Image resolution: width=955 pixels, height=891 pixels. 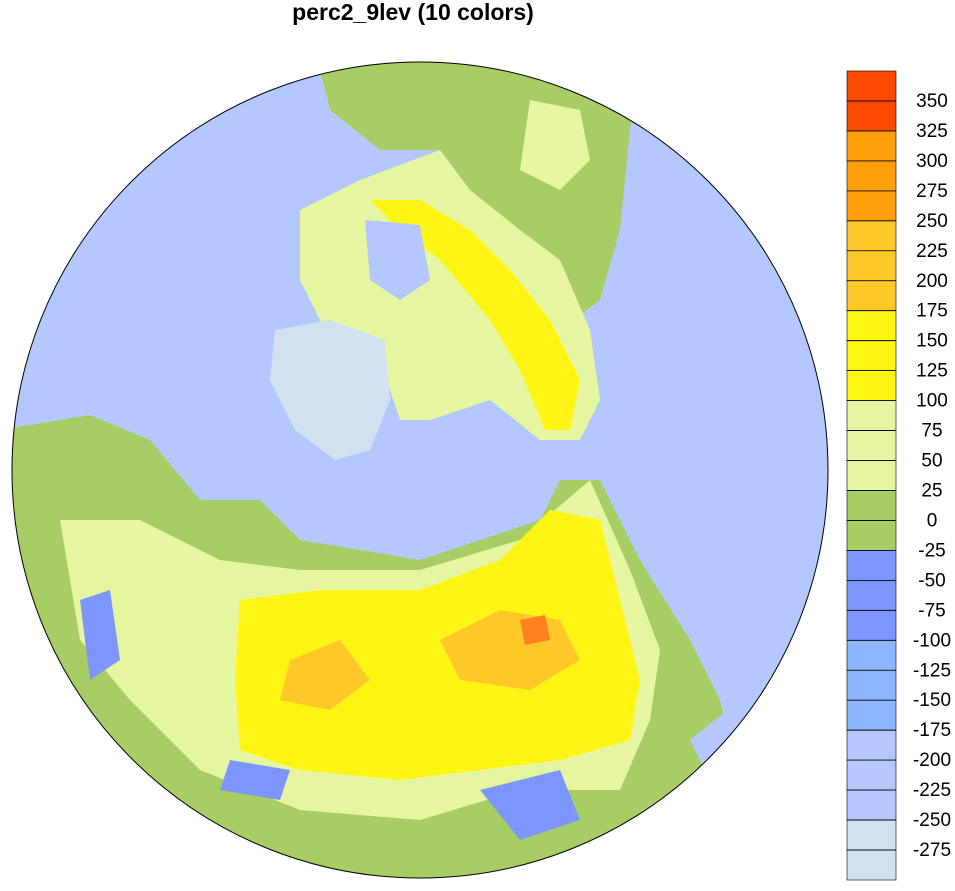 What do you see at coordinates (932, 131) in the screenshot?
I see `colorbar-label: 325` at bounding box center [932, 131].